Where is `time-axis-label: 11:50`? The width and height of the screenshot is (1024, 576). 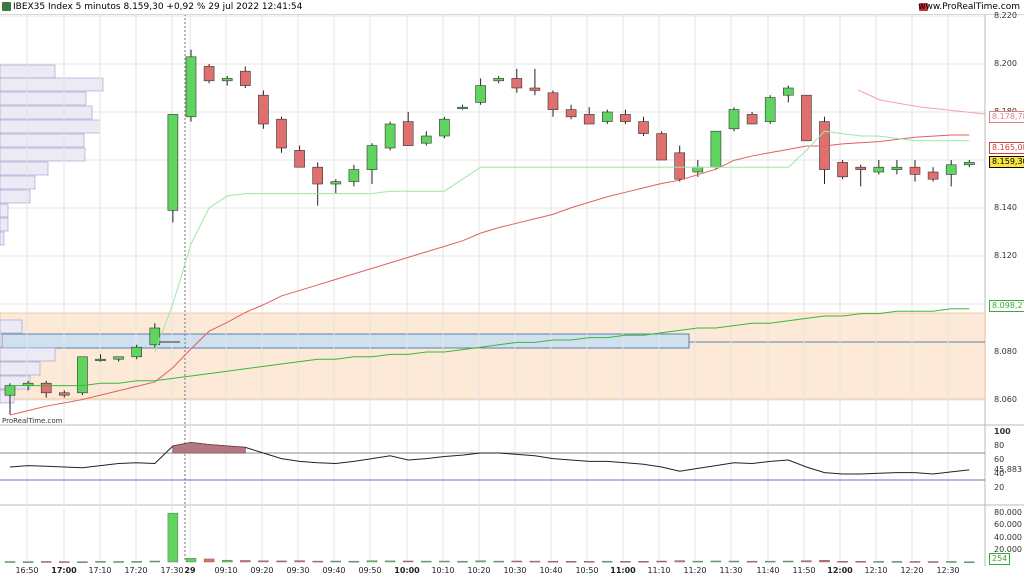
time-axis-label: 11:50 is located at coordinates (804, 570).